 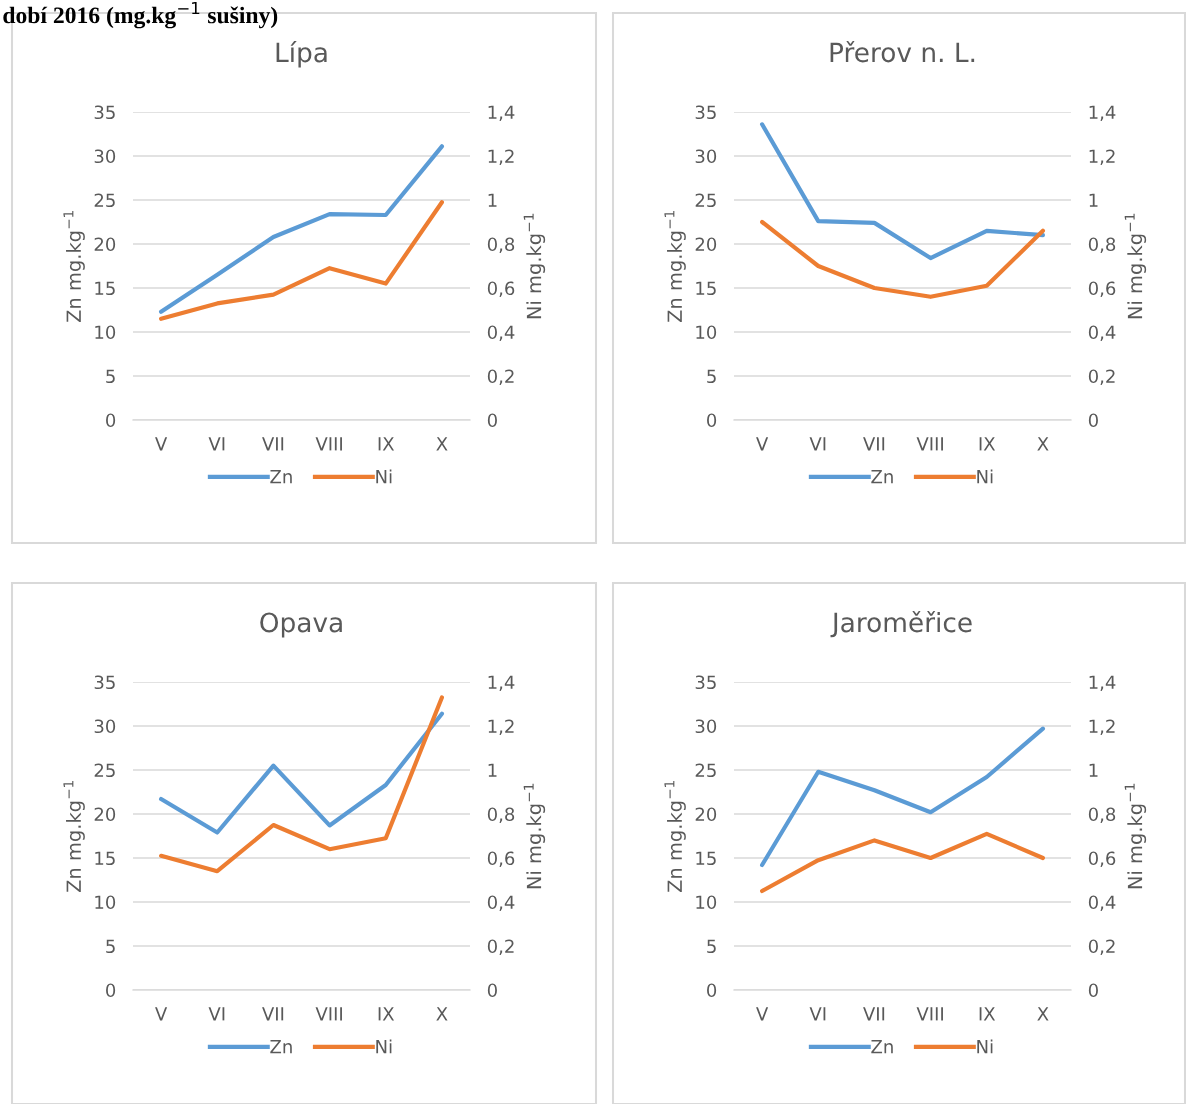 I want to click on text: dobí 2016 (mg.kg$^{−1}$ sušiny), so click(x=140, y=15).